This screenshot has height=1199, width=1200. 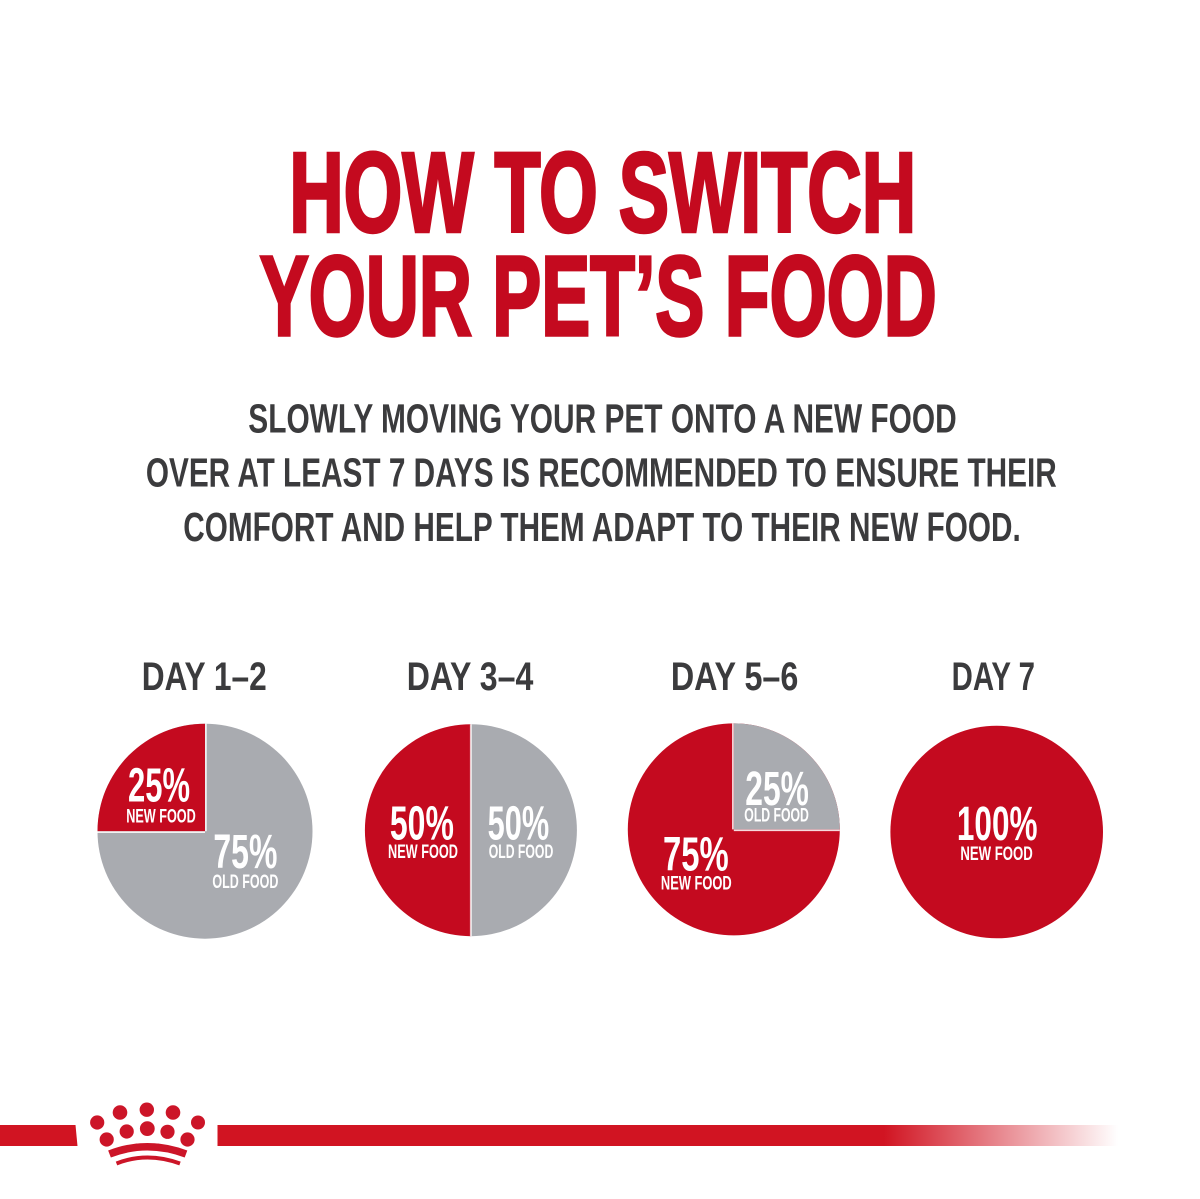 What do you see at coordinates (997, 824) in the screenshot?
I see `svg-text: 100%` at bounding box center [997, 824].